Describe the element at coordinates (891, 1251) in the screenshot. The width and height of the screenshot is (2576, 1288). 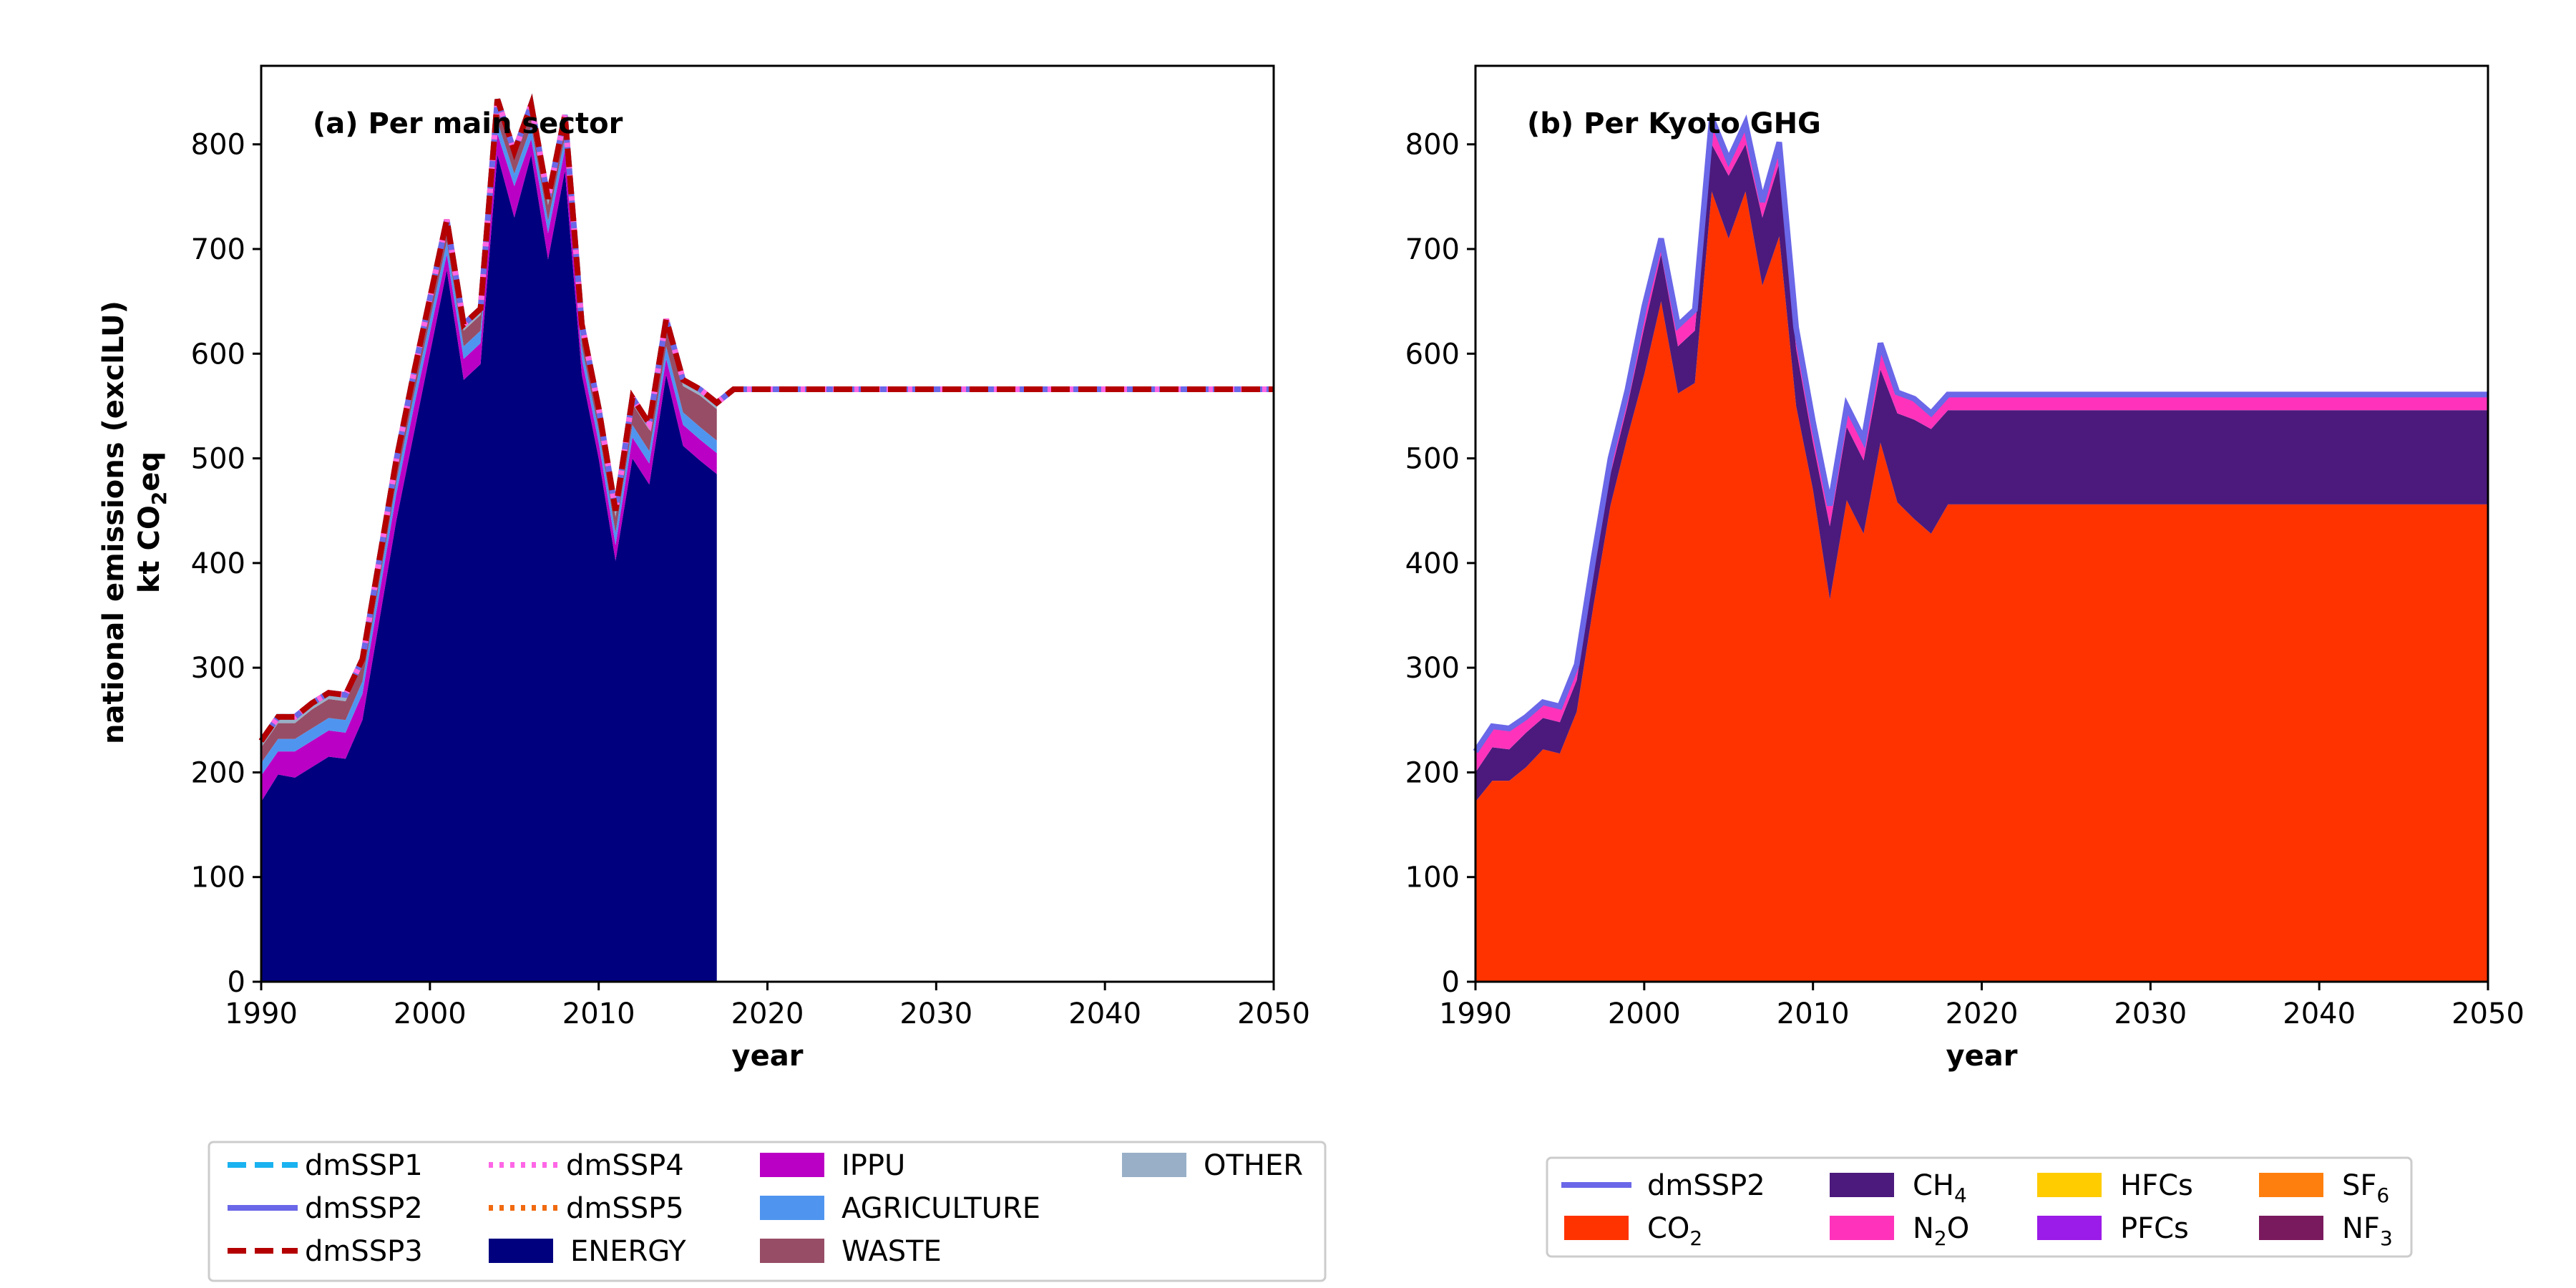
I see `legend-label: WASTE` at that location.